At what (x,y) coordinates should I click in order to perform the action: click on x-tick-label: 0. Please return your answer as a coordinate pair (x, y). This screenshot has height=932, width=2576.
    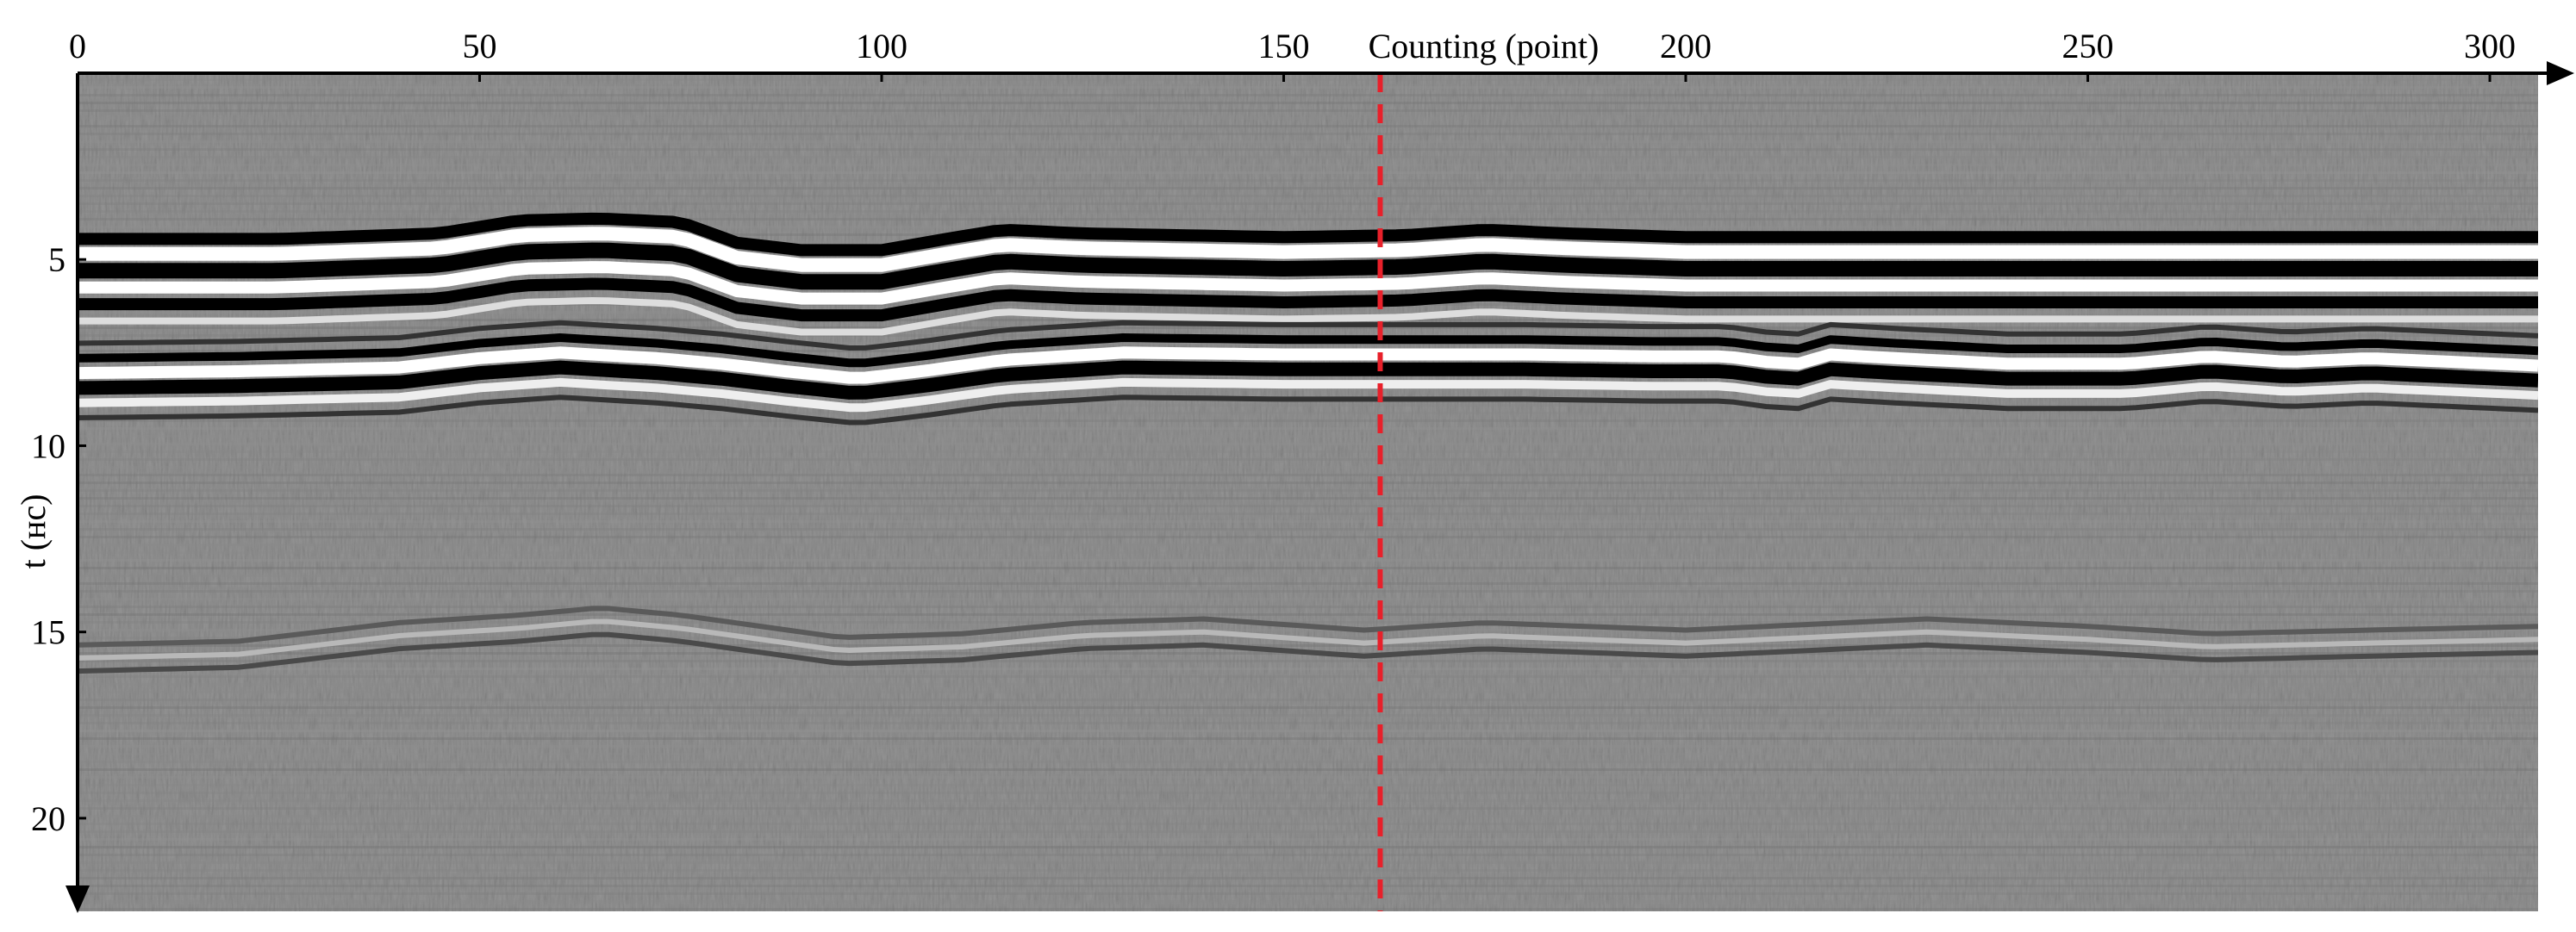
    Looking at the image, I should click on (77, 46).